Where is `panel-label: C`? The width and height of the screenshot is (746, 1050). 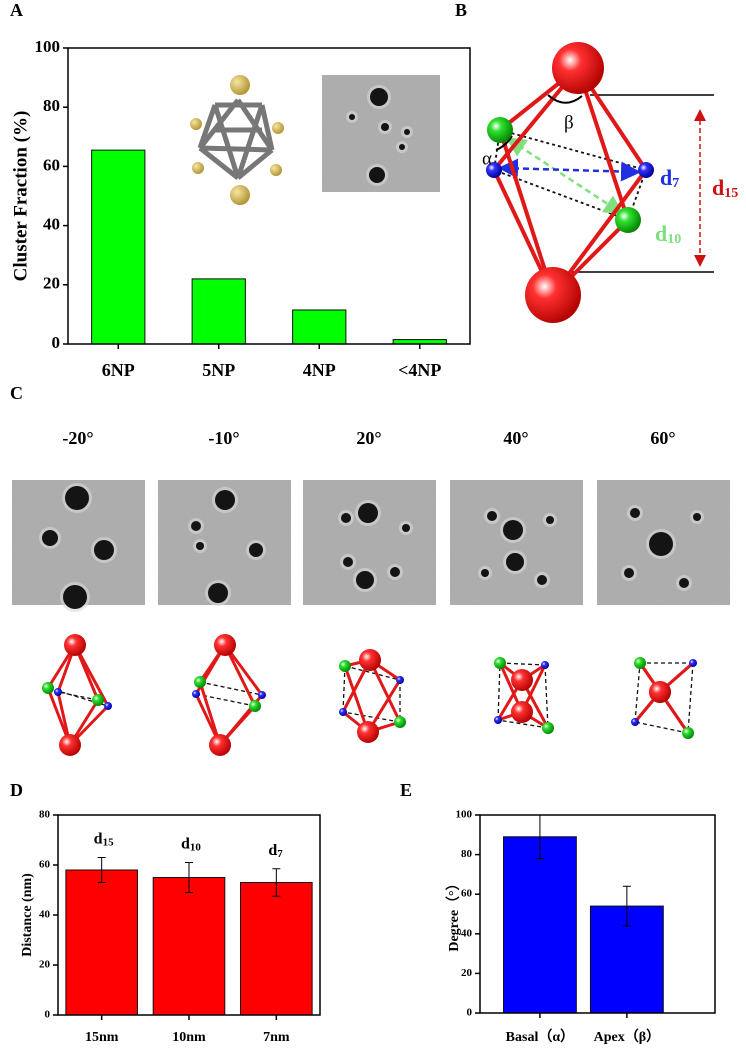 panel-label: C is located at coordinates (16, 393).